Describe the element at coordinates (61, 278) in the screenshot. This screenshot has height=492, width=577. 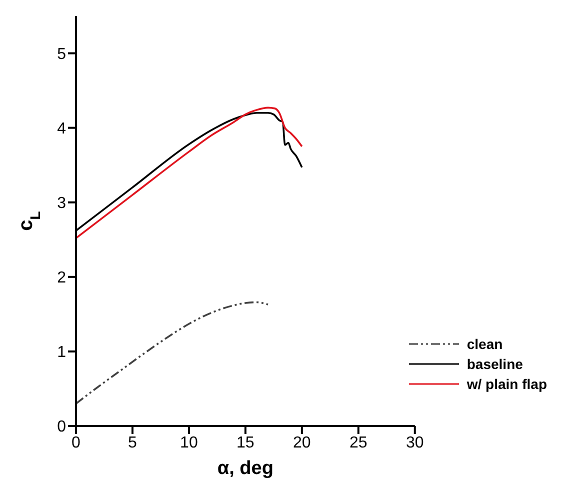
I see `y-tick-label: 2` at that location.